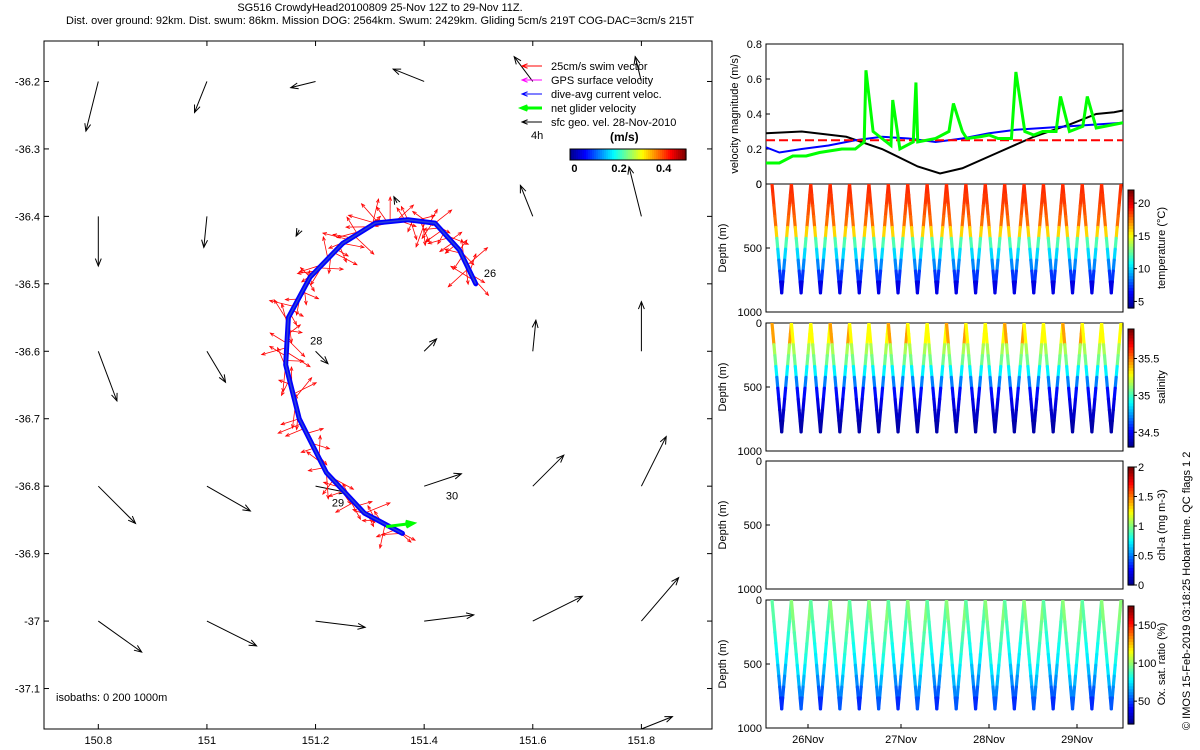  What do you see at coordinates (27, 420) in the screenshot?
I see `map-ytick-label: -36.7` at bounding box center [27, 420].